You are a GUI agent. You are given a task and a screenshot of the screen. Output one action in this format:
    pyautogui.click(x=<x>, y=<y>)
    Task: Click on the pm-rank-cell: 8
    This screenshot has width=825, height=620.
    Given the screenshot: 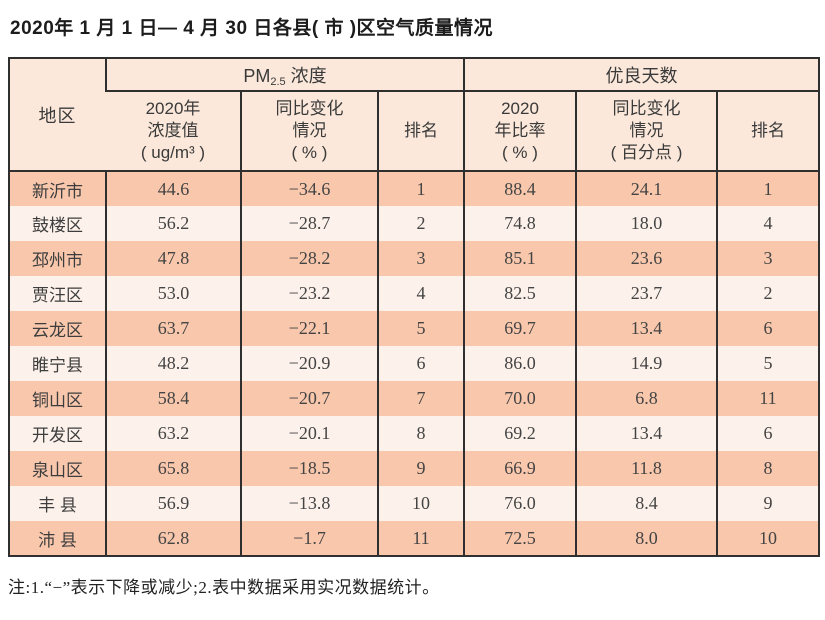 What is the action you would take?
    pyautogui.click(x=420, y=433)
    